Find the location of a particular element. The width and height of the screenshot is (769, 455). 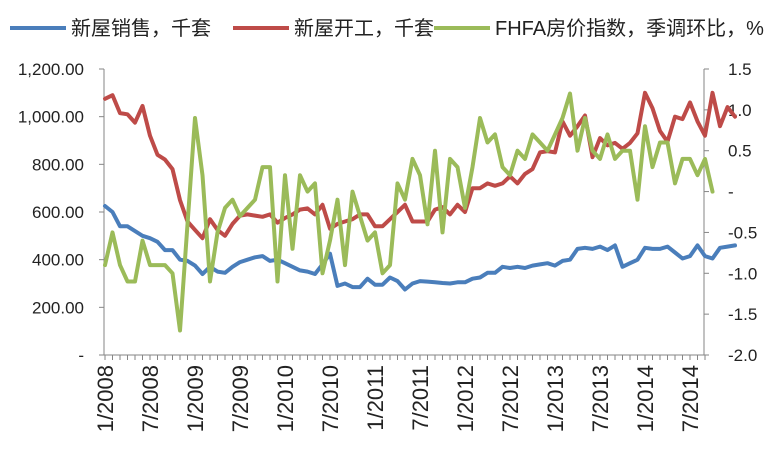

x-tick-label: 7/2014 is located at coordinates (690, 398).